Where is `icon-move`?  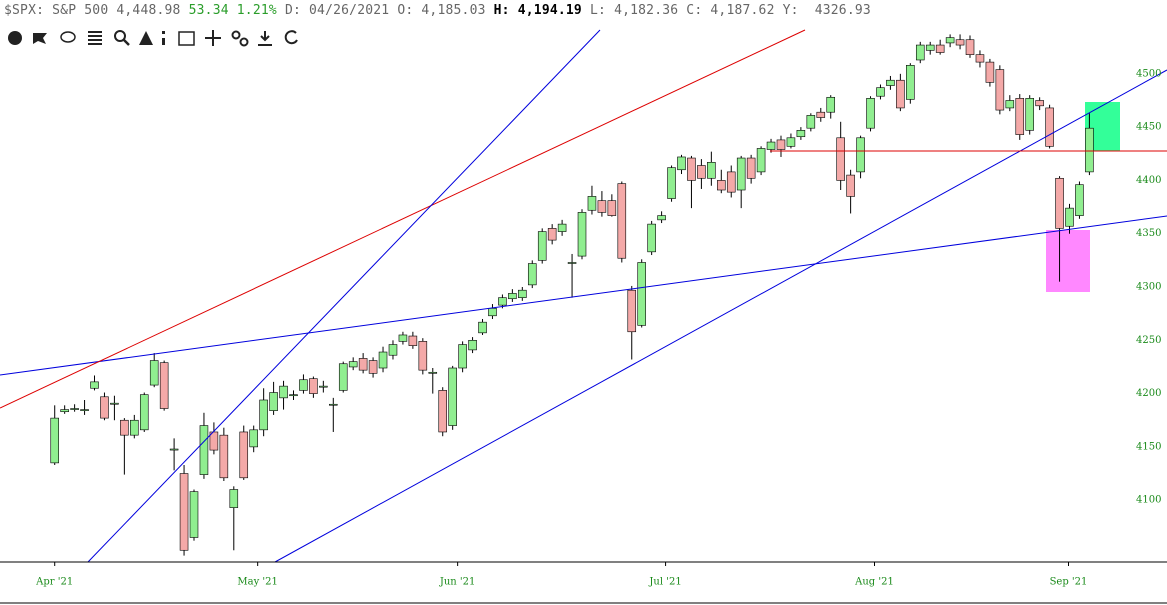
icon-move is located at coordinates (213, 38).